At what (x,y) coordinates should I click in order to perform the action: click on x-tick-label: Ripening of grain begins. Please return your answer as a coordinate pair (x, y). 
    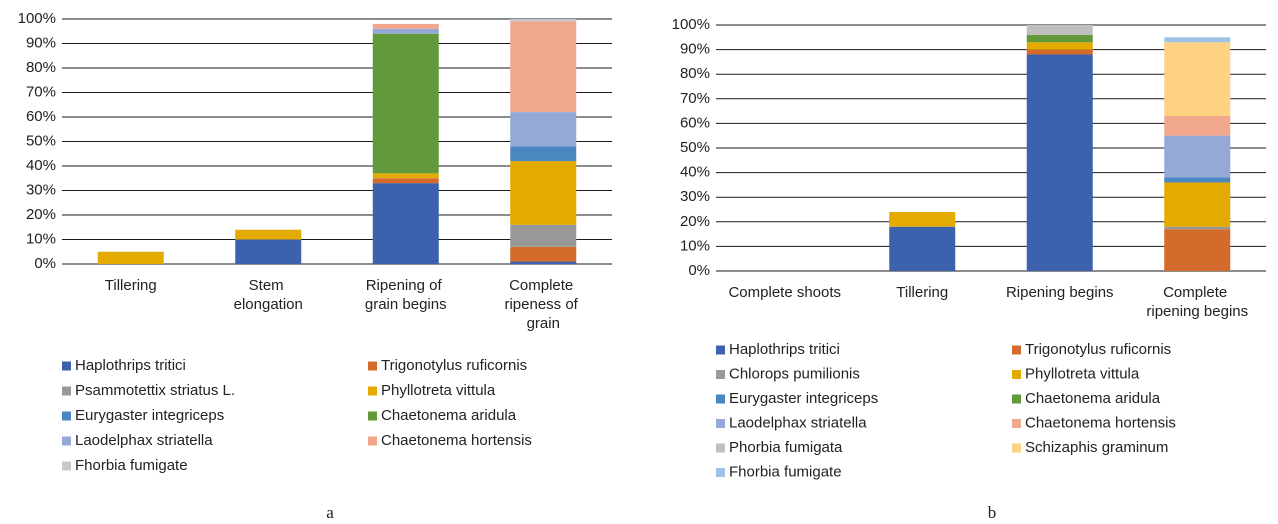
    Looking at the image, I should click on (406, 295).